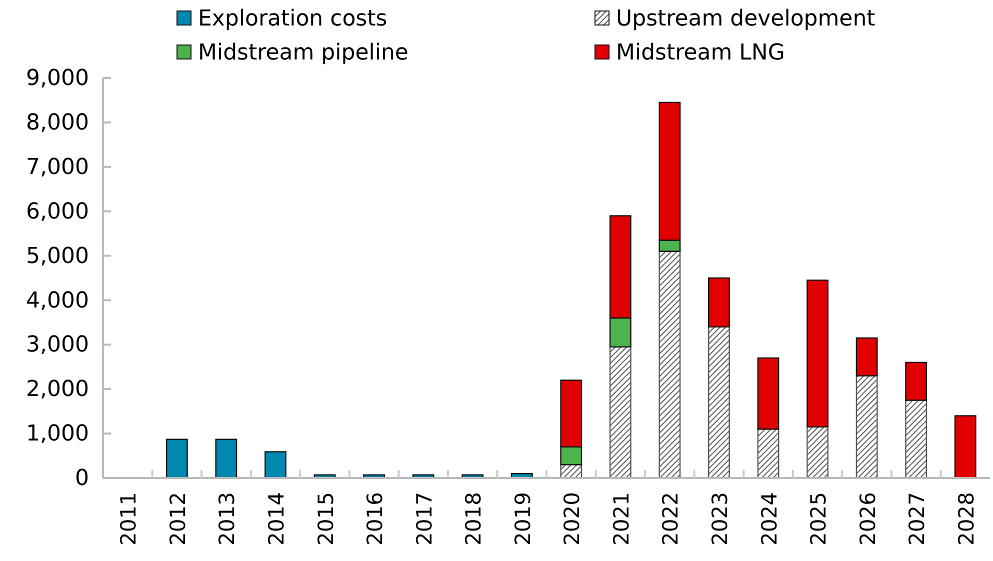  I want to click on y-tick-label: 3,000, so click(57, 345).